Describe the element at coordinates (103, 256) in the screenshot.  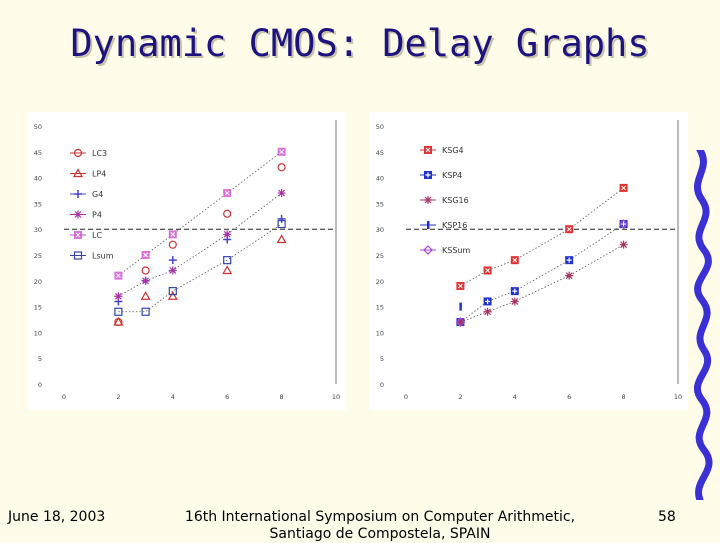
I see `svg1-legend-label-lsum: Lsum` at that location.